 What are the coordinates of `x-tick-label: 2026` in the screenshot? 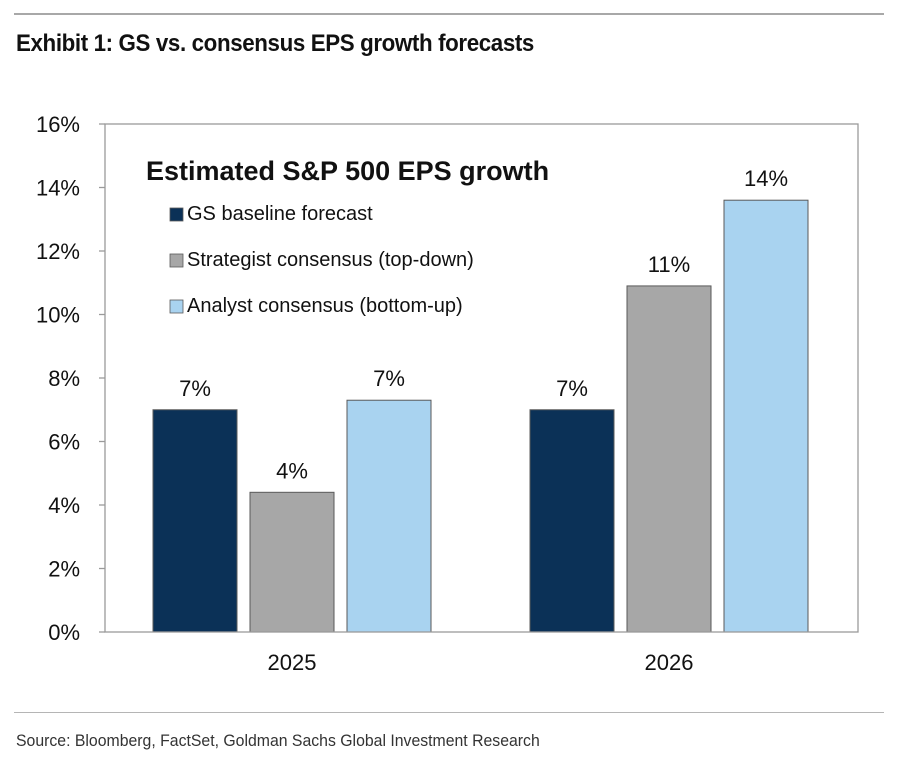 It's located at (669, 662).